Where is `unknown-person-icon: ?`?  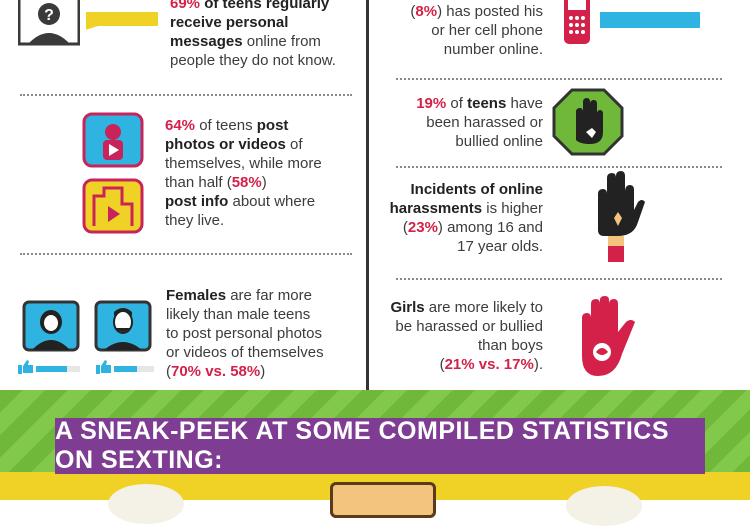
unknown-person-icon: ? is located at coordinates (49, 23).